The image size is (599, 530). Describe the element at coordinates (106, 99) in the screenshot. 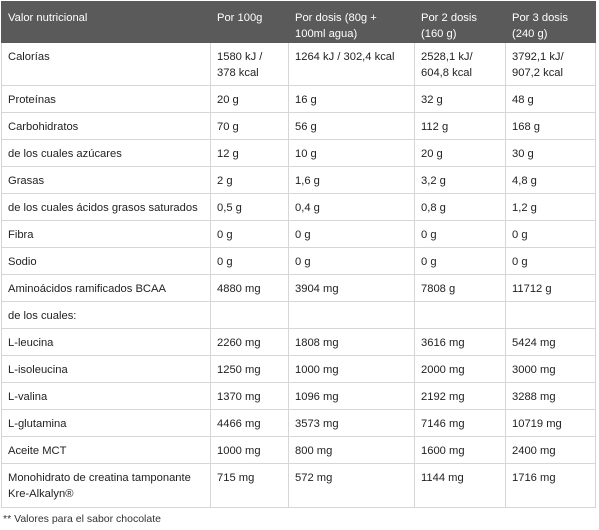

I see `row-label: Proteínas` at that location.